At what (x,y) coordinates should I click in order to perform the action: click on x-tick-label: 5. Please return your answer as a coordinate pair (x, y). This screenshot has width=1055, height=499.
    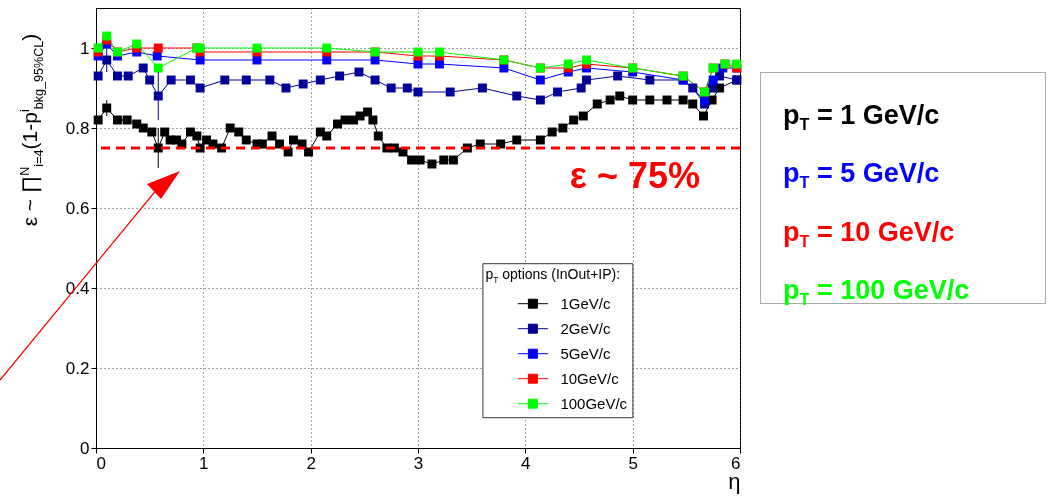
    Looking at the image, I should click on (633, 463).